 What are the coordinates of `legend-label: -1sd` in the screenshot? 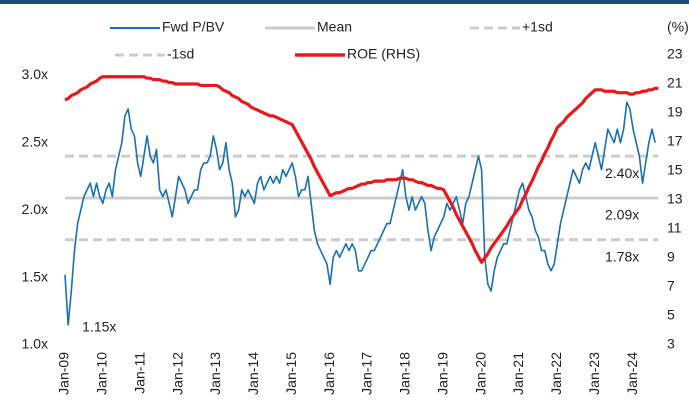 It's located at (180, 54).